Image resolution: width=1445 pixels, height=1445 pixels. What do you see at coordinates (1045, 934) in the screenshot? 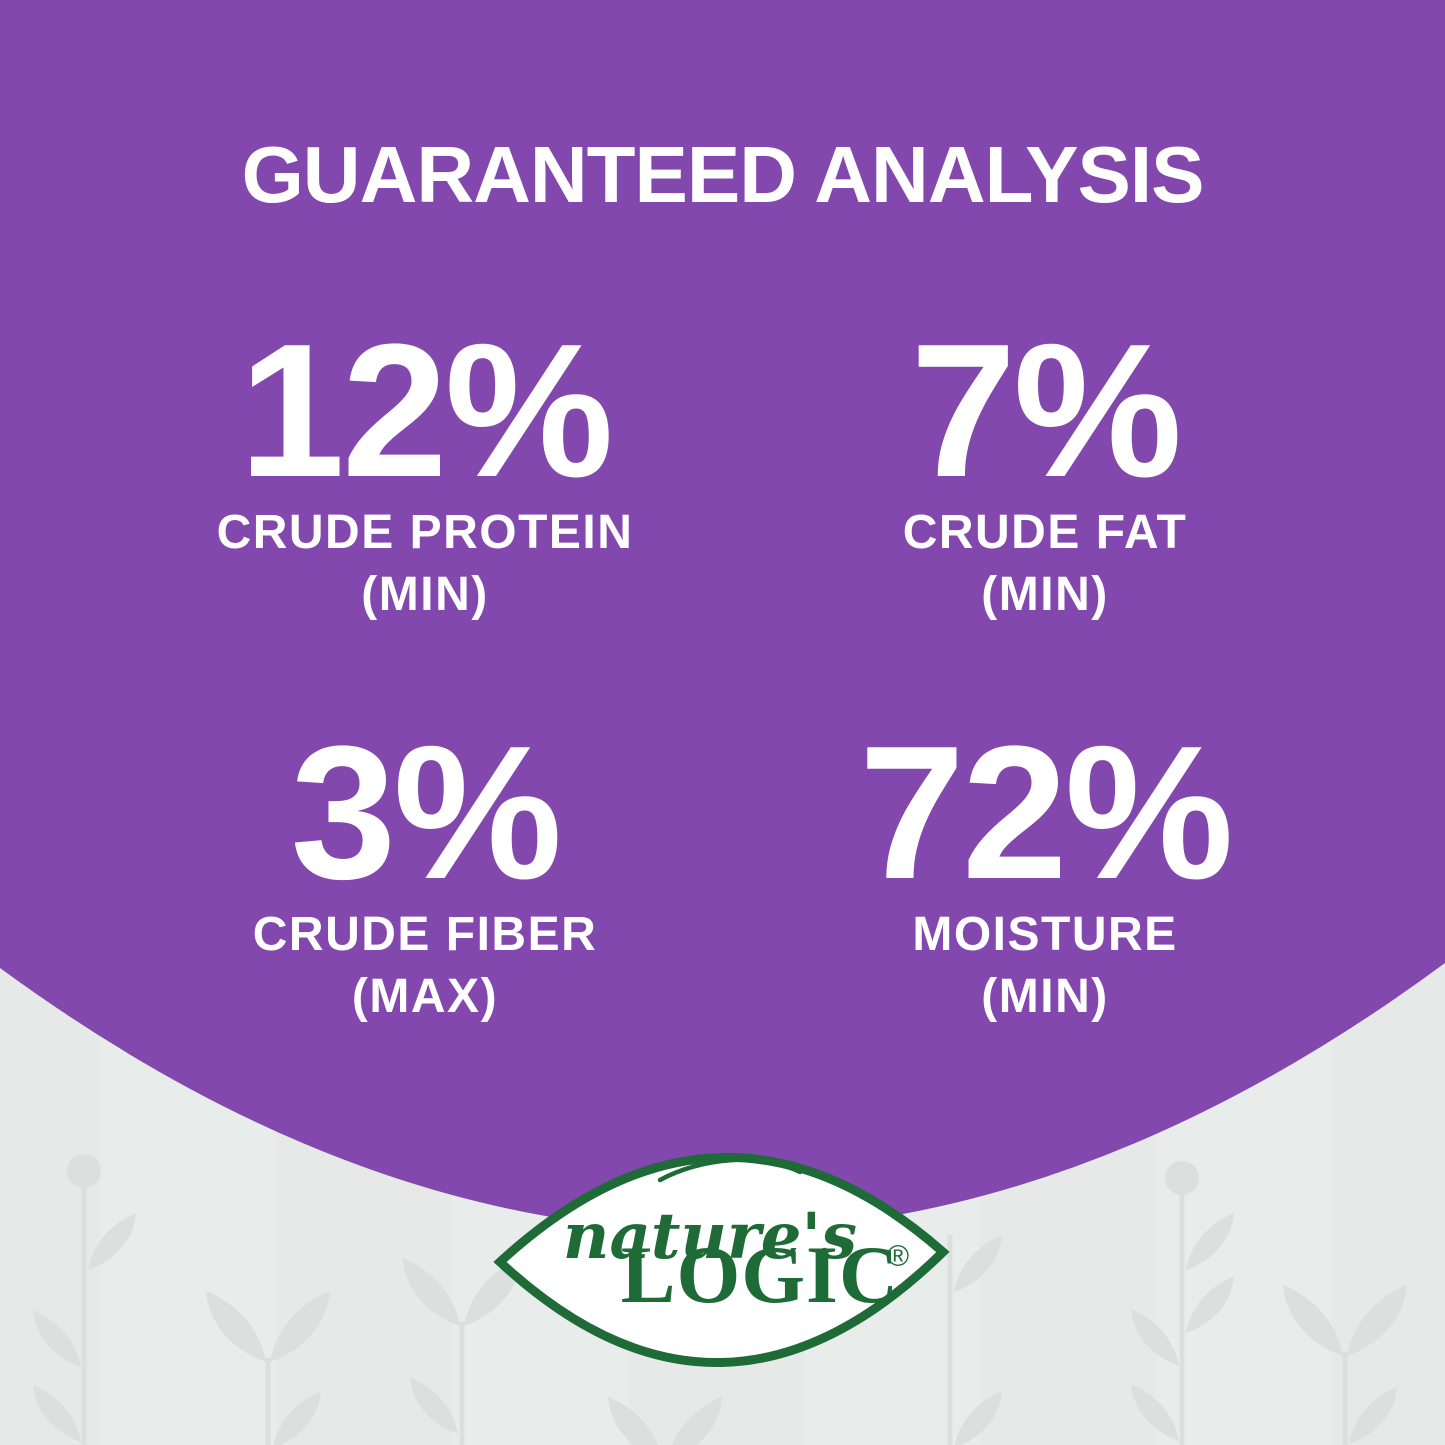
I see `stat-label: MOISTURE` at bounding box center [1045, 934].